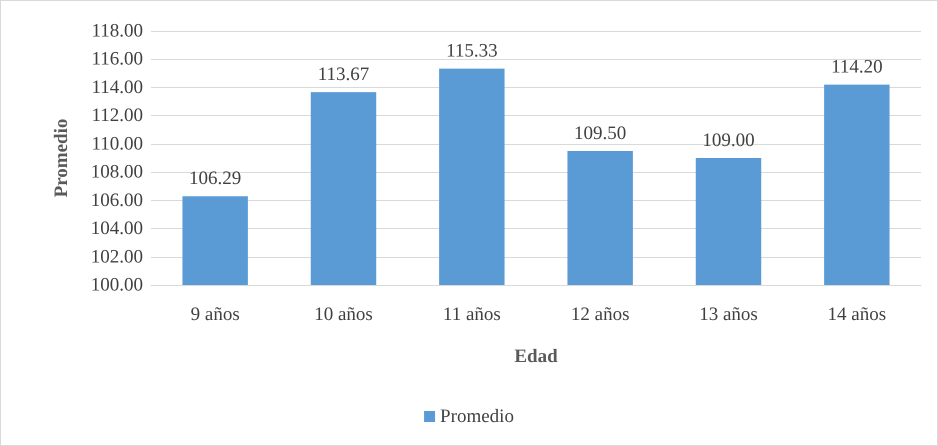 The image size is (938, 446). Describe the element at coordinates (728, 314) in the screenshot. I see `x-tick-label: 13 años` at that location.